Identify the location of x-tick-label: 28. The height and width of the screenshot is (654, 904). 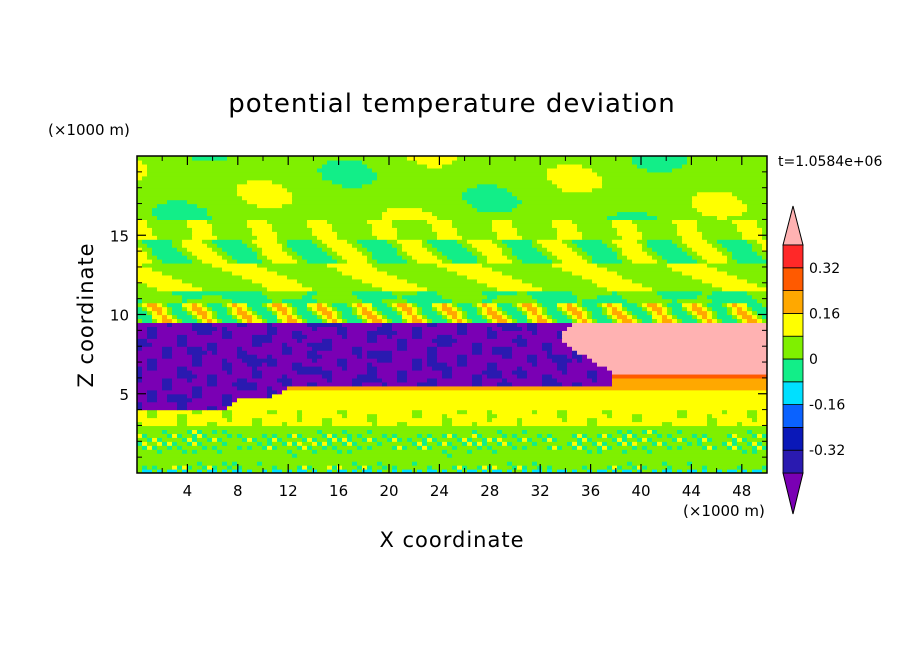
(489, 491).